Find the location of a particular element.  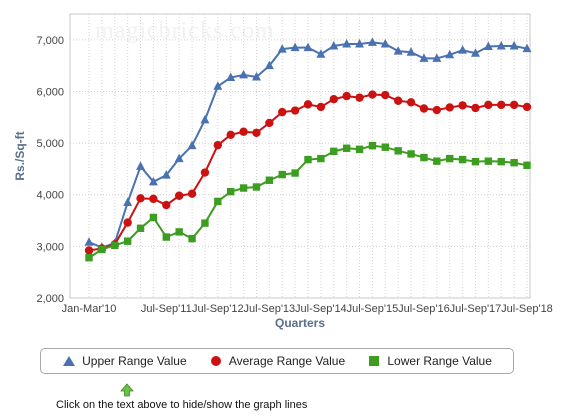

x-tick-label: Jul-Sep'15 is located at coordinates (373, 309).